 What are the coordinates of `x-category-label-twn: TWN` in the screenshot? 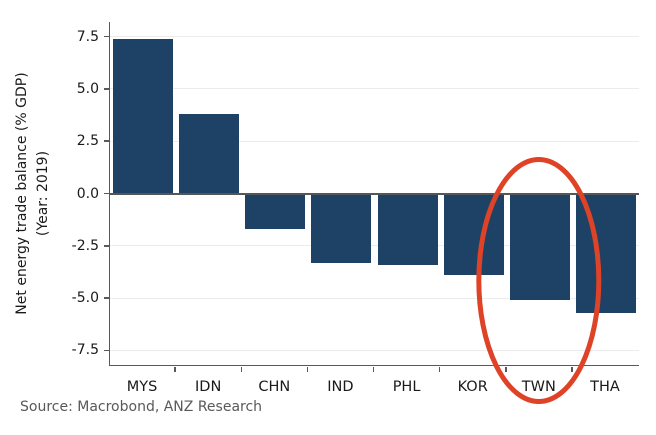 It's located at (538, 387).